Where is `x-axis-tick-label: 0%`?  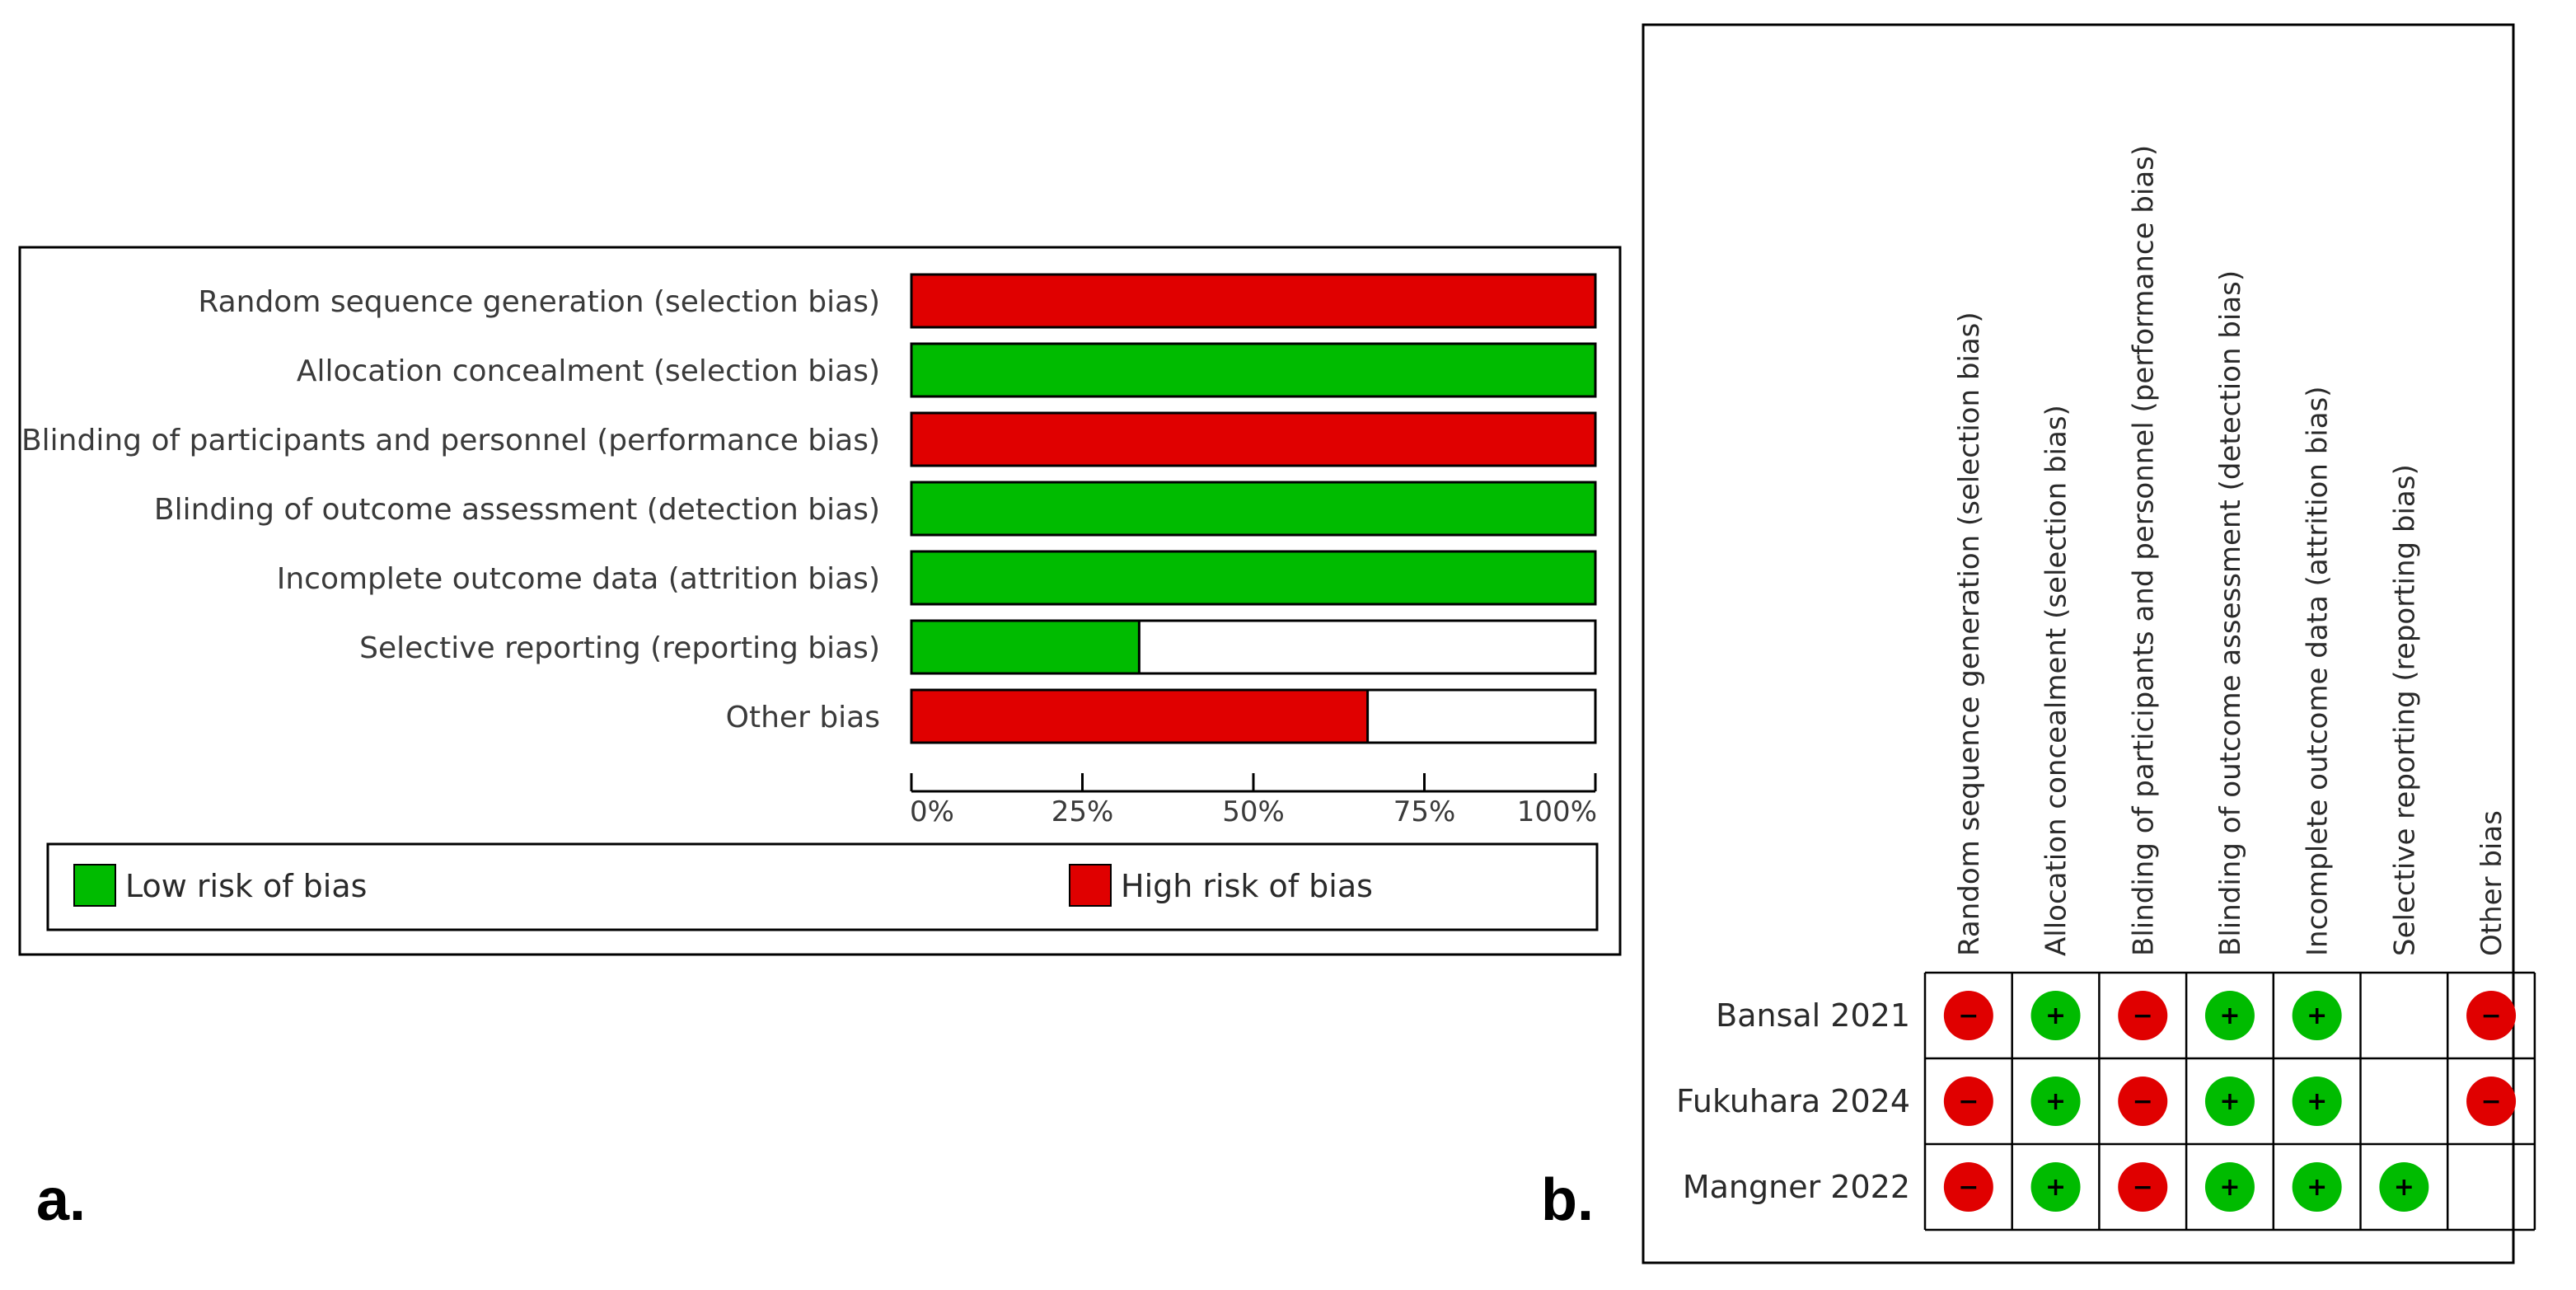
x-axis-tick-label: 0% is located at coordinates (932, 811).